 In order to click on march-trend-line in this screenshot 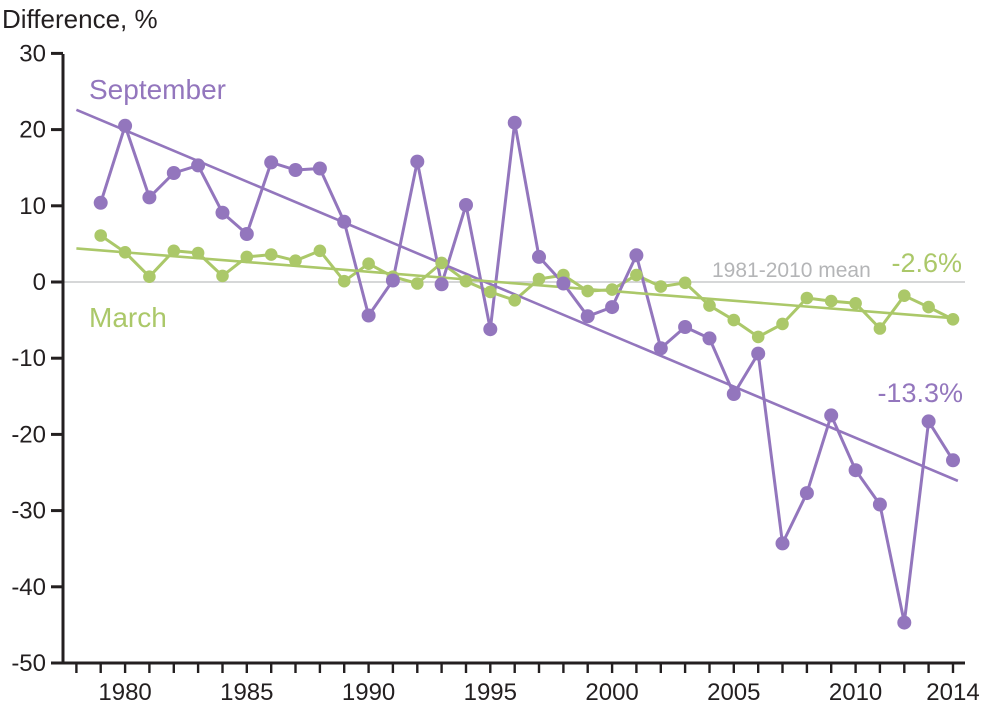, I will do `click(517, 283)`.